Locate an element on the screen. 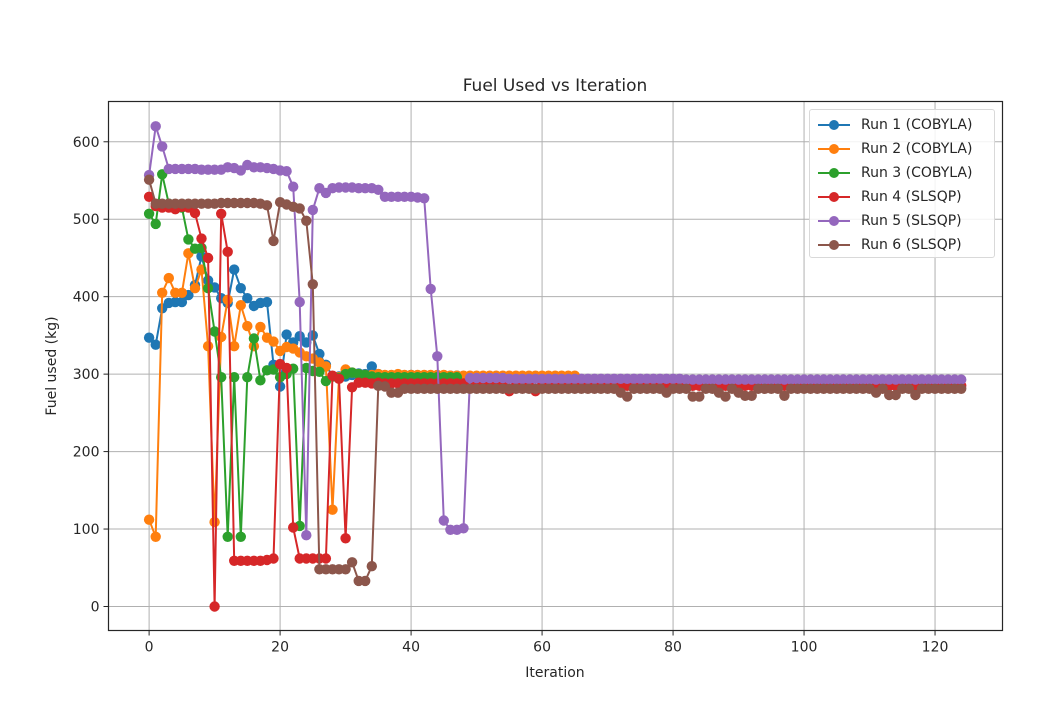  legend-item-run-2: Run 2 (COBYLA) is located at coordinates (906, 149).